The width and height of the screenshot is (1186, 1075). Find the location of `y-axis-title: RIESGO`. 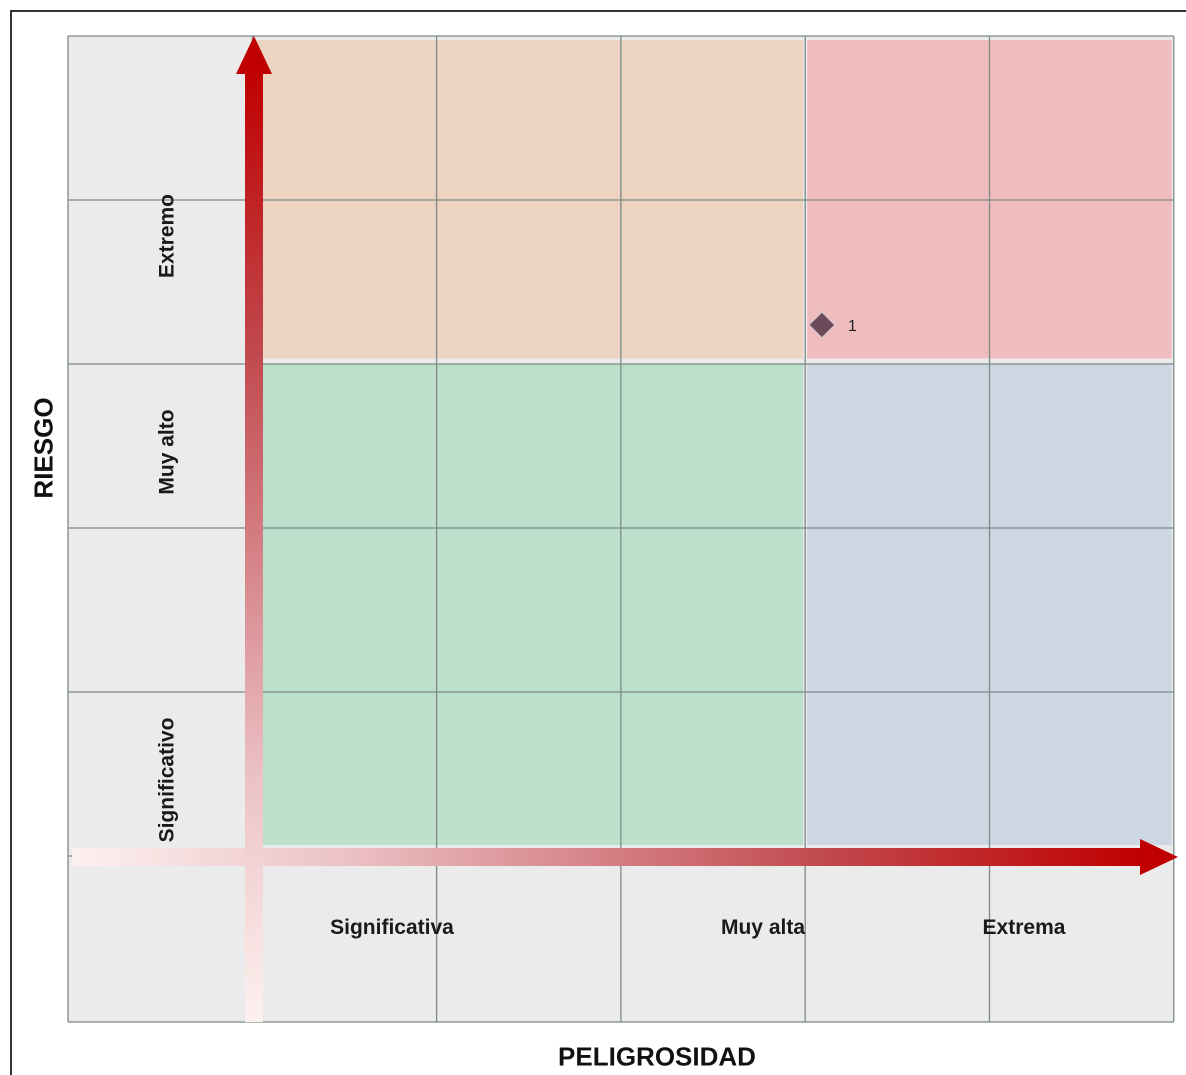

y-axis-title: RIESGO is located at coordinates (43, 448).